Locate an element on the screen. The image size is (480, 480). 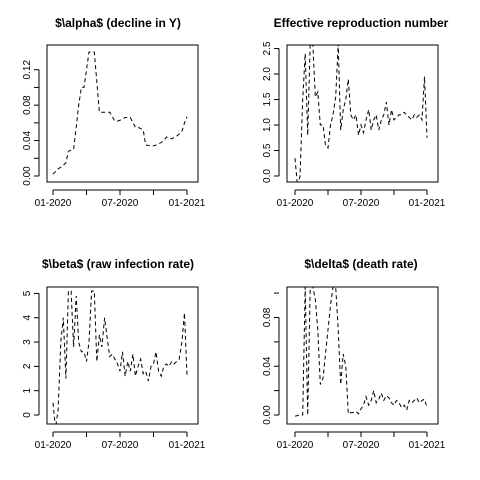
panel-reproduction-series is located at coordinates (361, 113).